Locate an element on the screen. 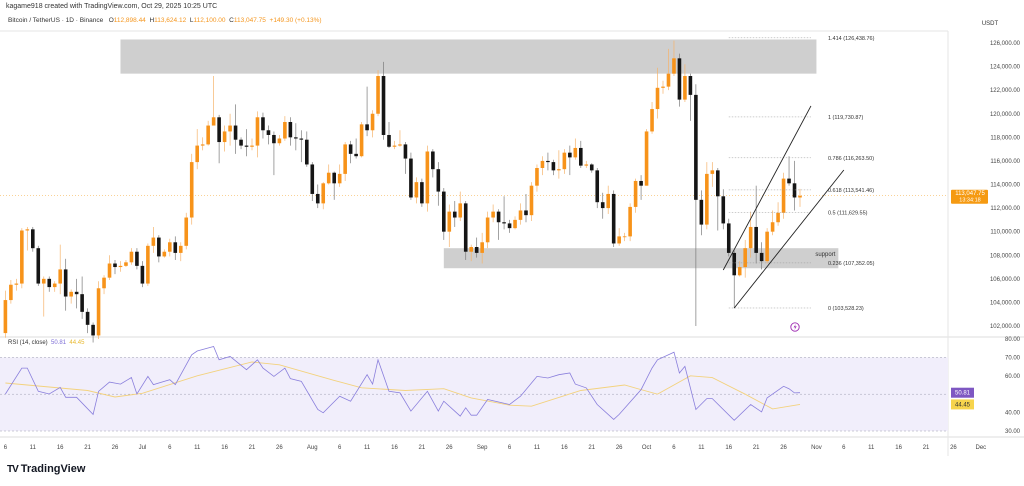 The width and height of the screenshot is (1024, 486). tradingview-logo: TV TradingView is located at coordinates (46, 469).